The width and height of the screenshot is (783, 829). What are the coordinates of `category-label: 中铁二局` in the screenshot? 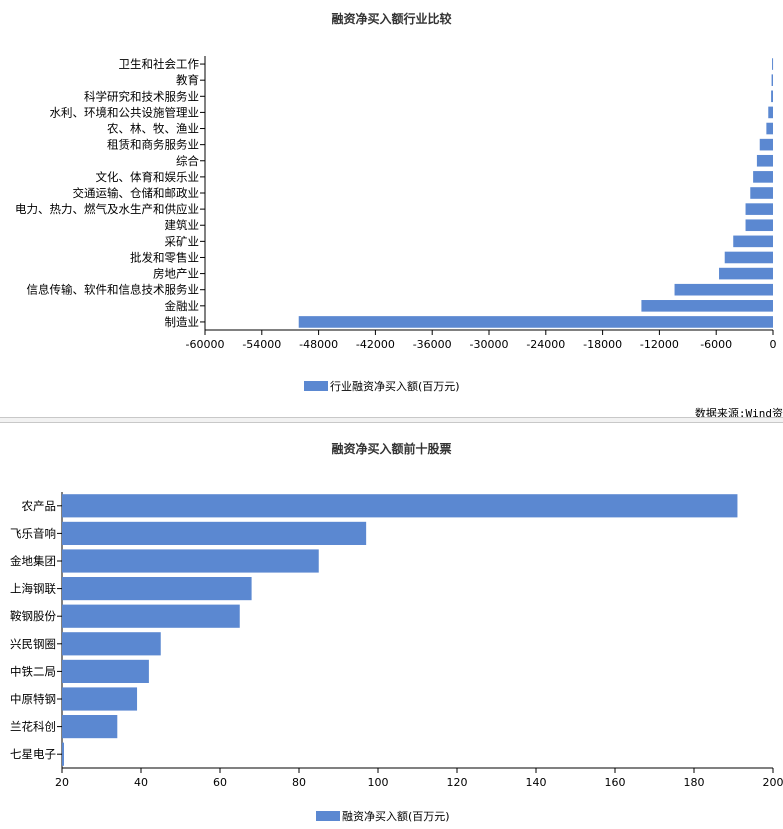 It's located at (33, 671).